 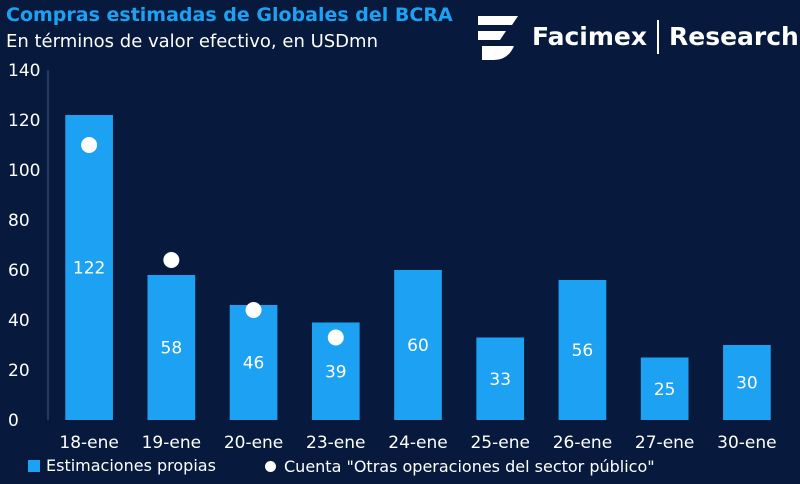 I want to click on legend-dot-swatch, so click(x=270, y=466).